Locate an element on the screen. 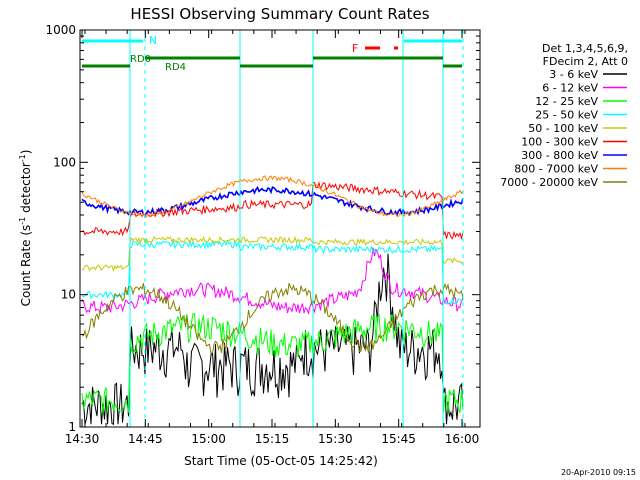 This screenshot has width=640, height=480. x-tick-label: 15:00 is located at coordinates (208, 439).